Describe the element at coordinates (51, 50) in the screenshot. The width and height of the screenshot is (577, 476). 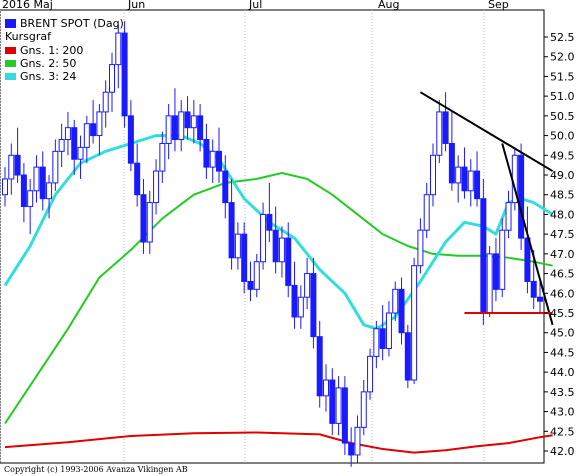
I see `legend-ma200-label: Gns. 1: 200` at that location.